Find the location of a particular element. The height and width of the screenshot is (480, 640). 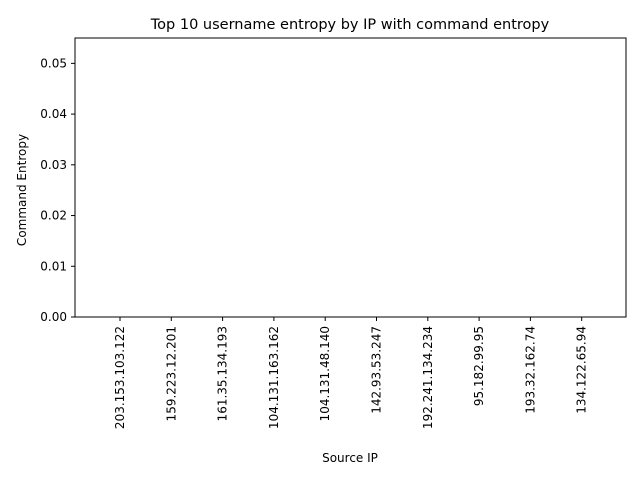

x-tick-label: 95.182.99.95 is located at coordinates (479, 366).